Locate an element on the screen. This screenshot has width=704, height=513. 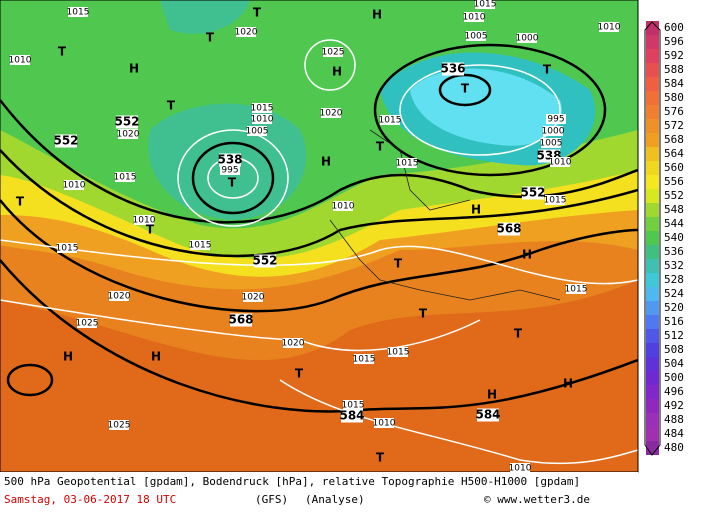
colorbar-label: 548 is located at coordinates (674, 209).